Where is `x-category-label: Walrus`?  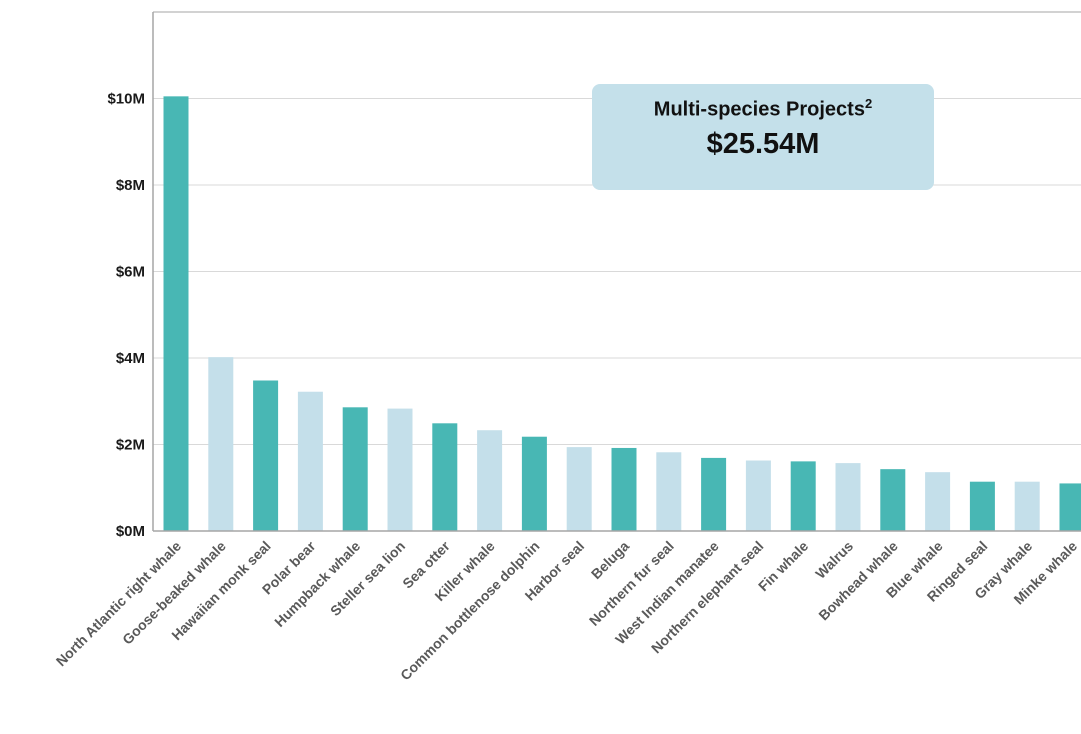
x-category-label: Walrus is located at coordinates (834, 560).